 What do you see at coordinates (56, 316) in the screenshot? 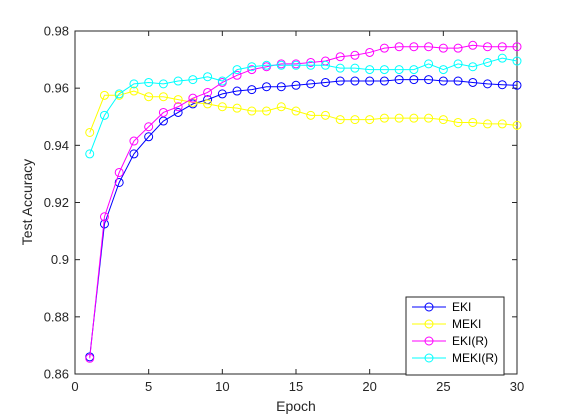
I see `y-tick-label: 0.88` at bounding box center [56, 316].